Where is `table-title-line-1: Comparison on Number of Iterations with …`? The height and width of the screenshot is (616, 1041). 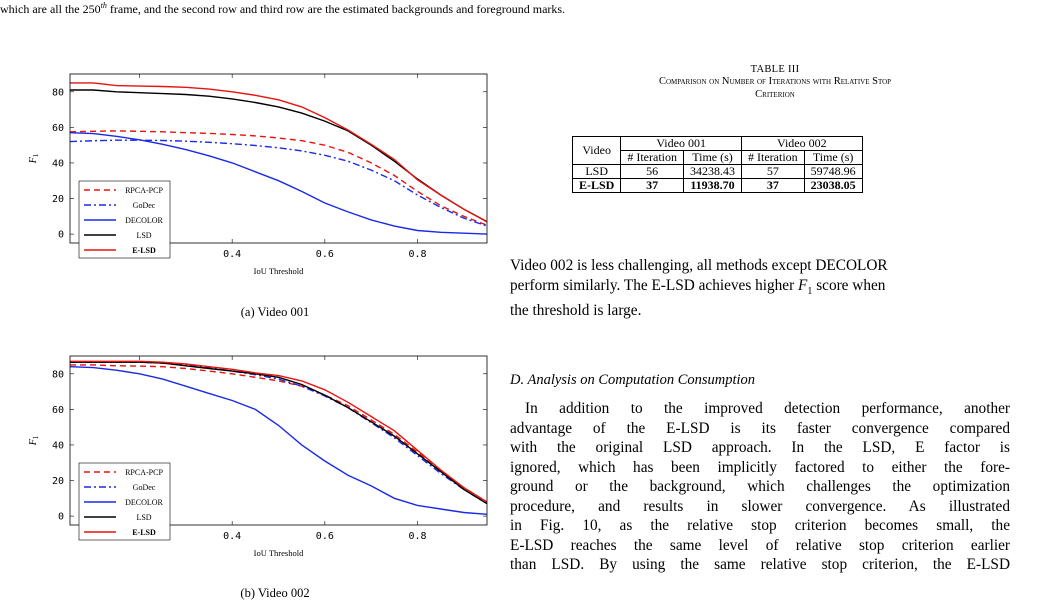
table-title-line-1: Comparison on Number of Iterations with … is located at coordinates (775, 81).